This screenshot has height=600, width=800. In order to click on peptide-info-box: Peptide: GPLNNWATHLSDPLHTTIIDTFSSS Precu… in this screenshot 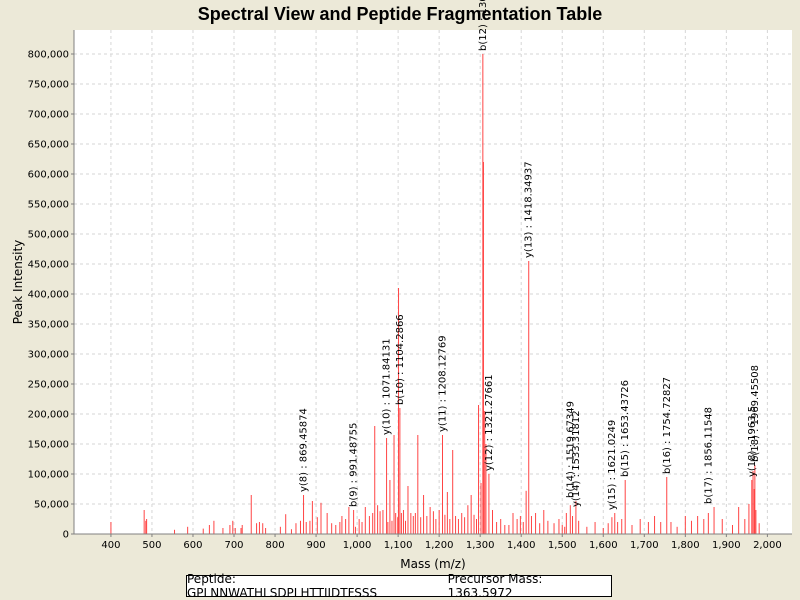, I will do `click(399, 586)`.